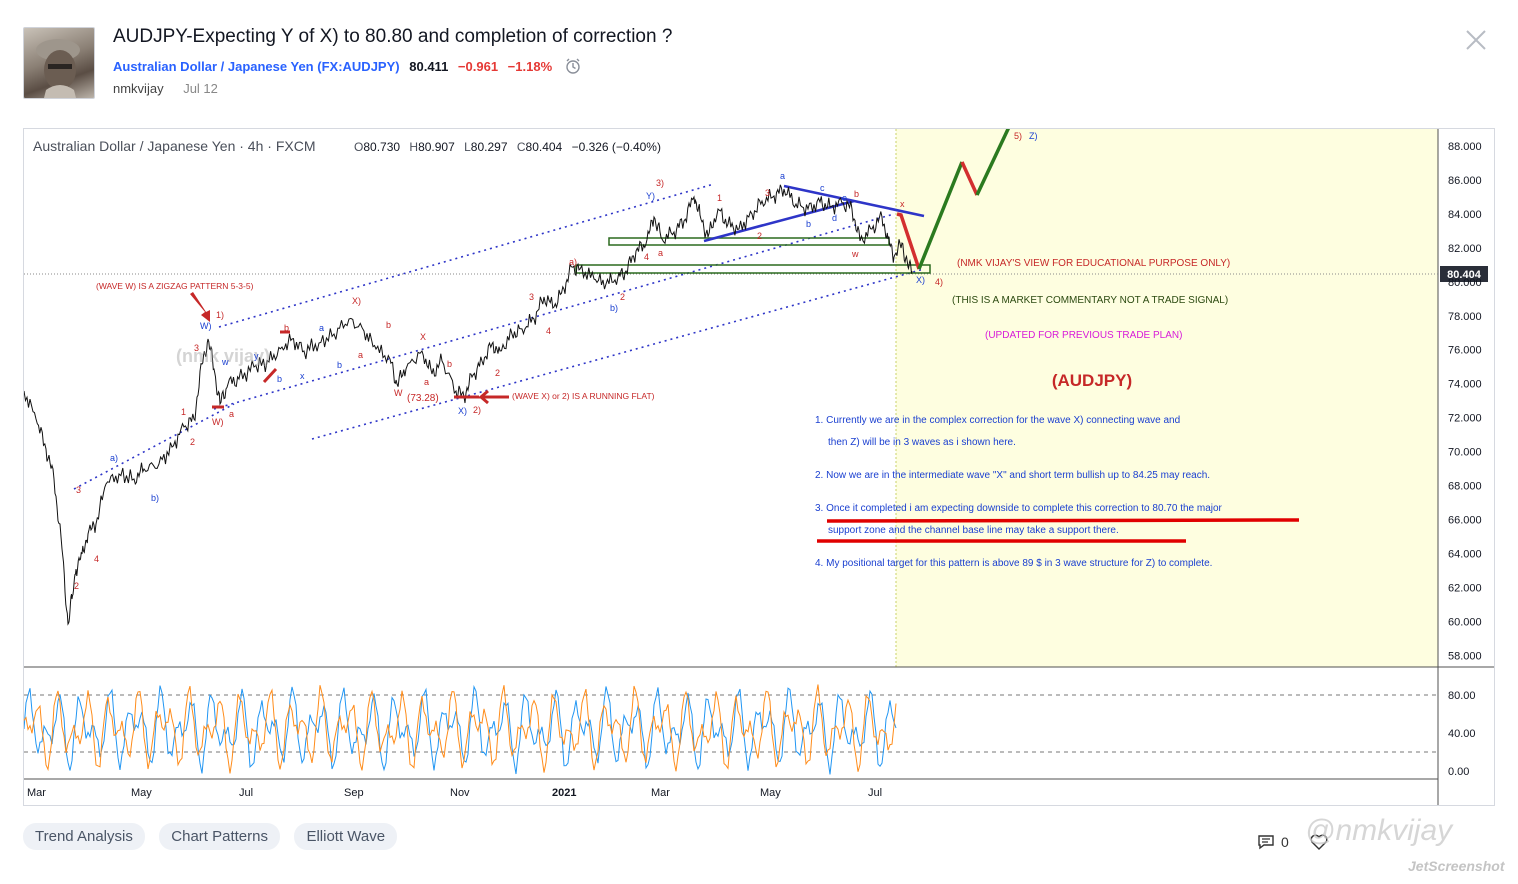  What do you see at coordinates (96, 559) in the screenshot?
I see `wave-4-red-d: 4` at bounding box center [96, 559].